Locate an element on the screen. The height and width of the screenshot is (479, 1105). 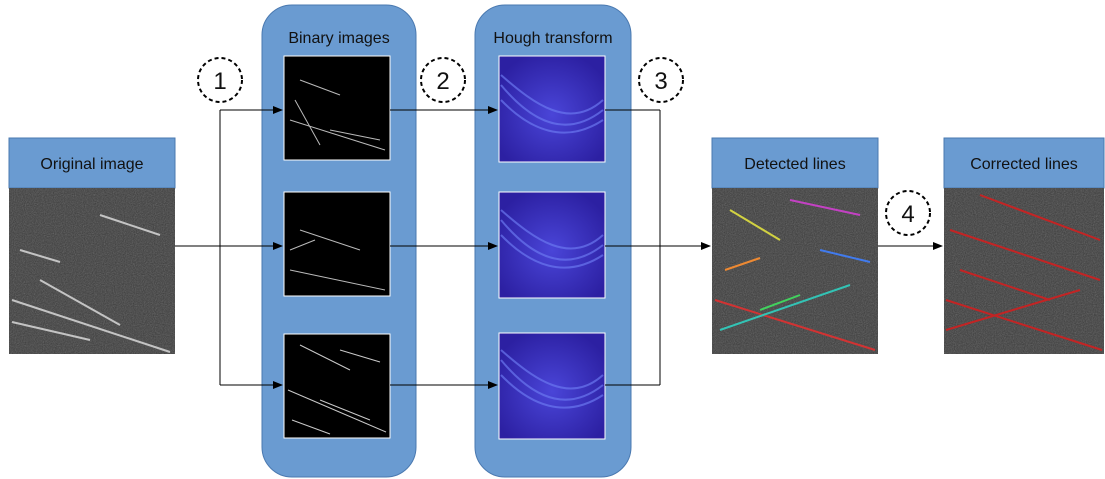
binary-to-hough-connectors is located at coordinates (444, 247).